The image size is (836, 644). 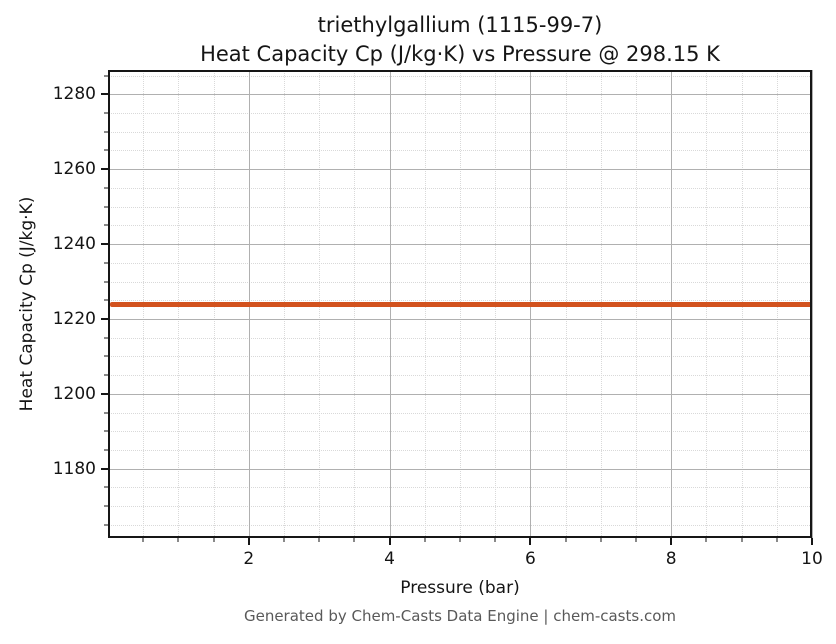 I want to click on x-axis-tick-label: 10, so click(x=812, y=559).